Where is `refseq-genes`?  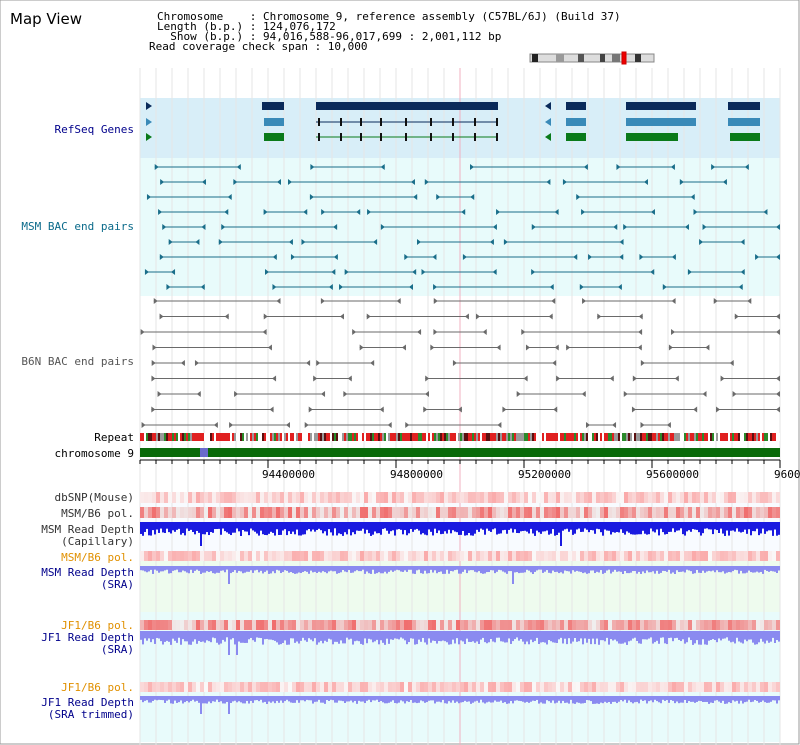
refseq-genes is located at coordinates (453, 121).